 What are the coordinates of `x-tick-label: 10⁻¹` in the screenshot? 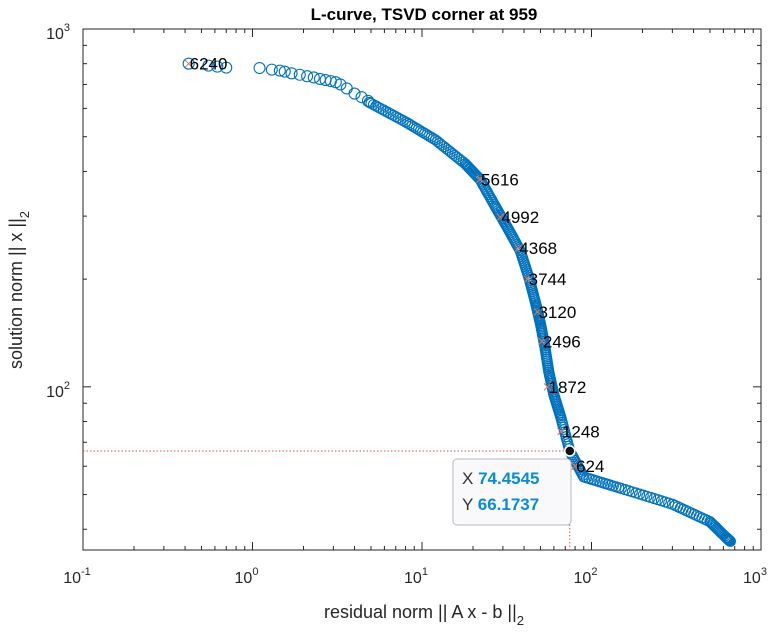 It's located at (77, 576).